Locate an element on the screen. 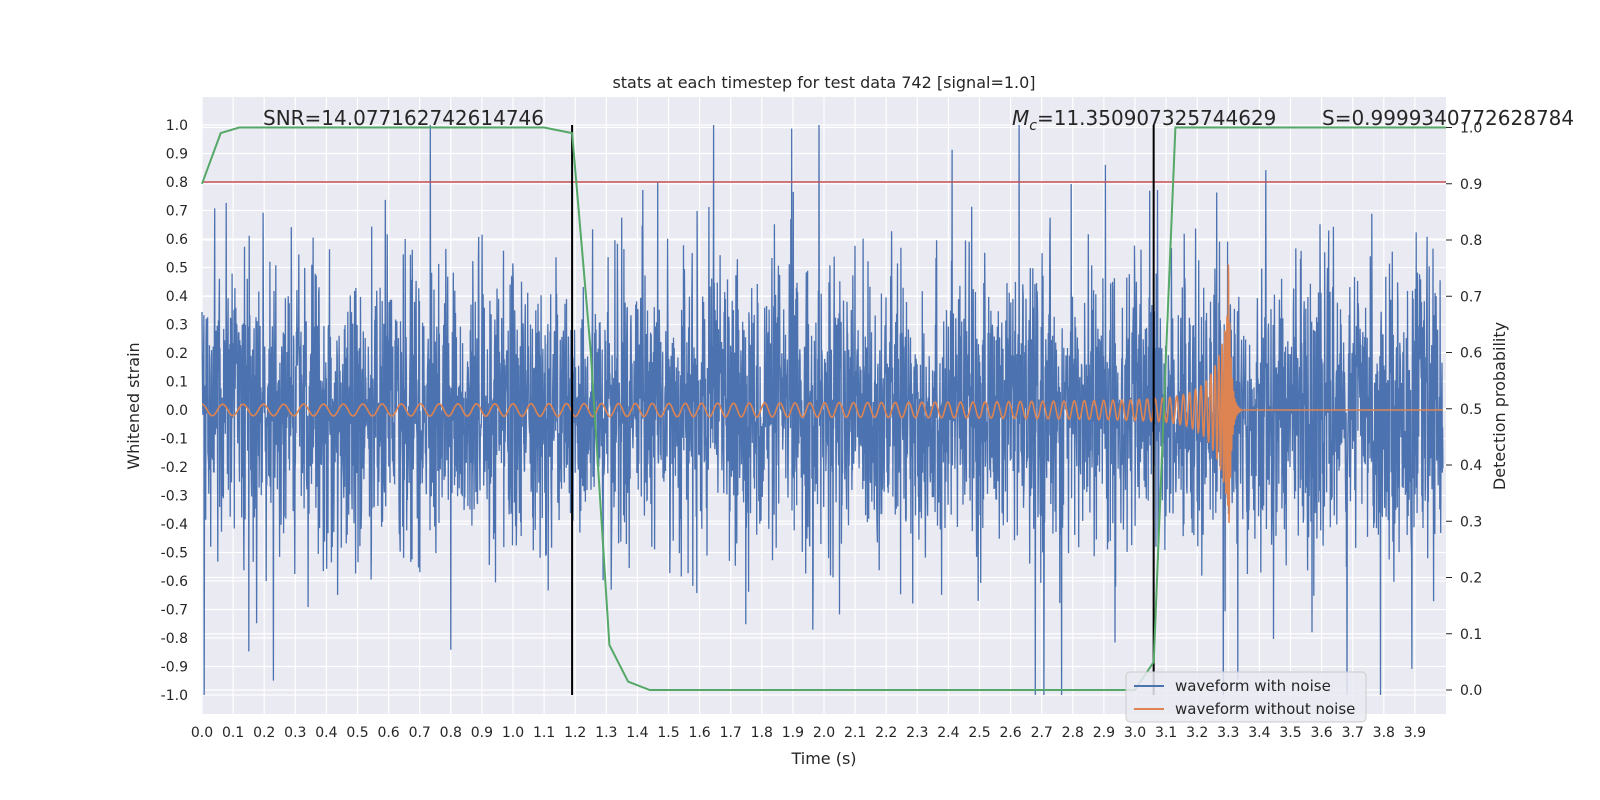 The width and height of the screenshot is (1600, 800). right-y-tick-label: 0.1 is located at coordinates (1471, 635).